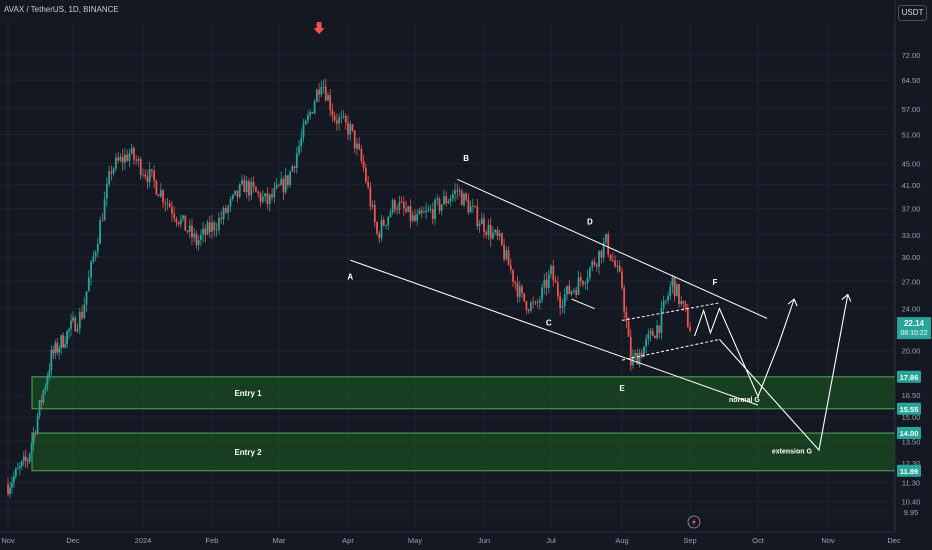 This screenshot has width=932, height=550. I want to click on last-price-label: 22.14, so click(914, 323).